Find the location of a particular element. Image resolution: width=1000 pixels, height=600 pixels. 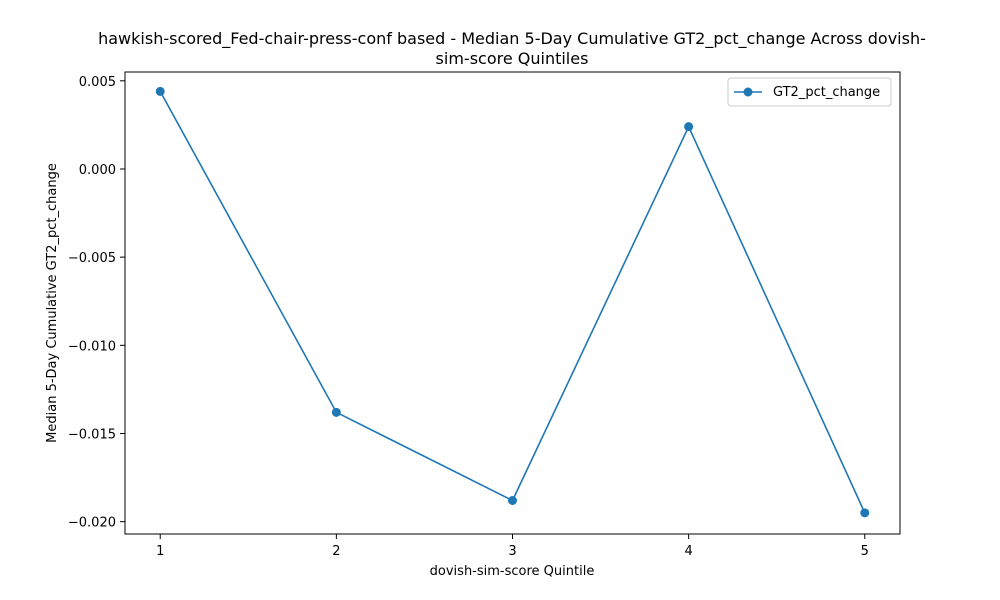

legend-entry-label: GT2_pct_change is located at coordinates (826, 92).